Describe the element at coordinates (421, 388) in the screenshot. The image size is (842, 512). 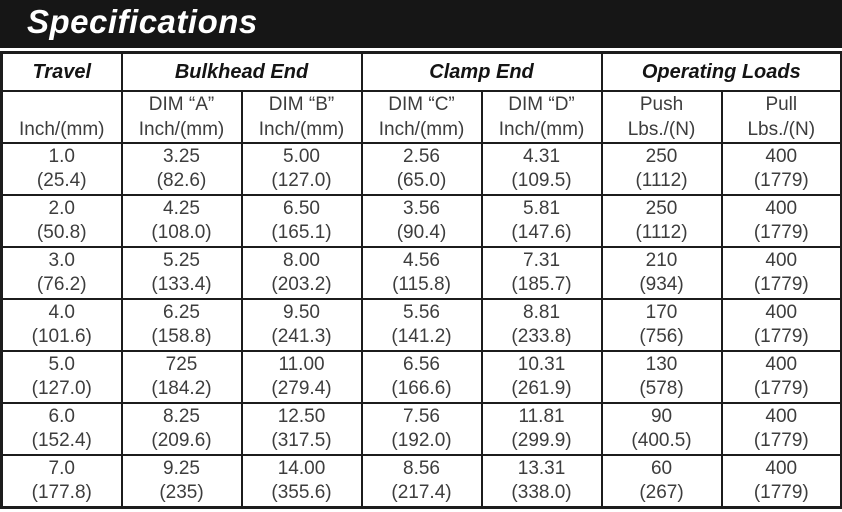
I see `cell-metric-value: (166.6)` at that location.